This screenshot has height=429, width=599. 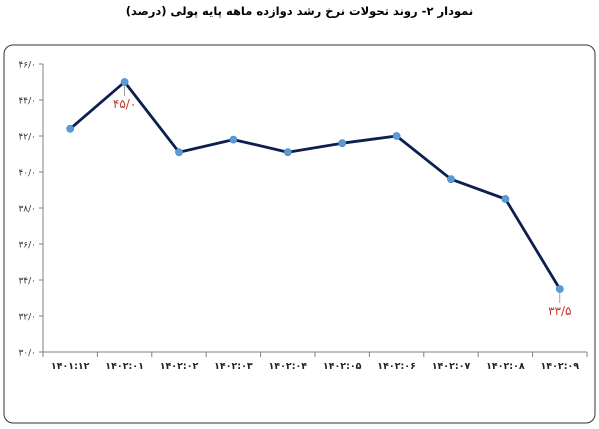 What do you see at coordinates (124, 366) in the screenshot?
I see `x-tick-label: ۱۴۰۲:۰۱` at bounding box center [124, 366].